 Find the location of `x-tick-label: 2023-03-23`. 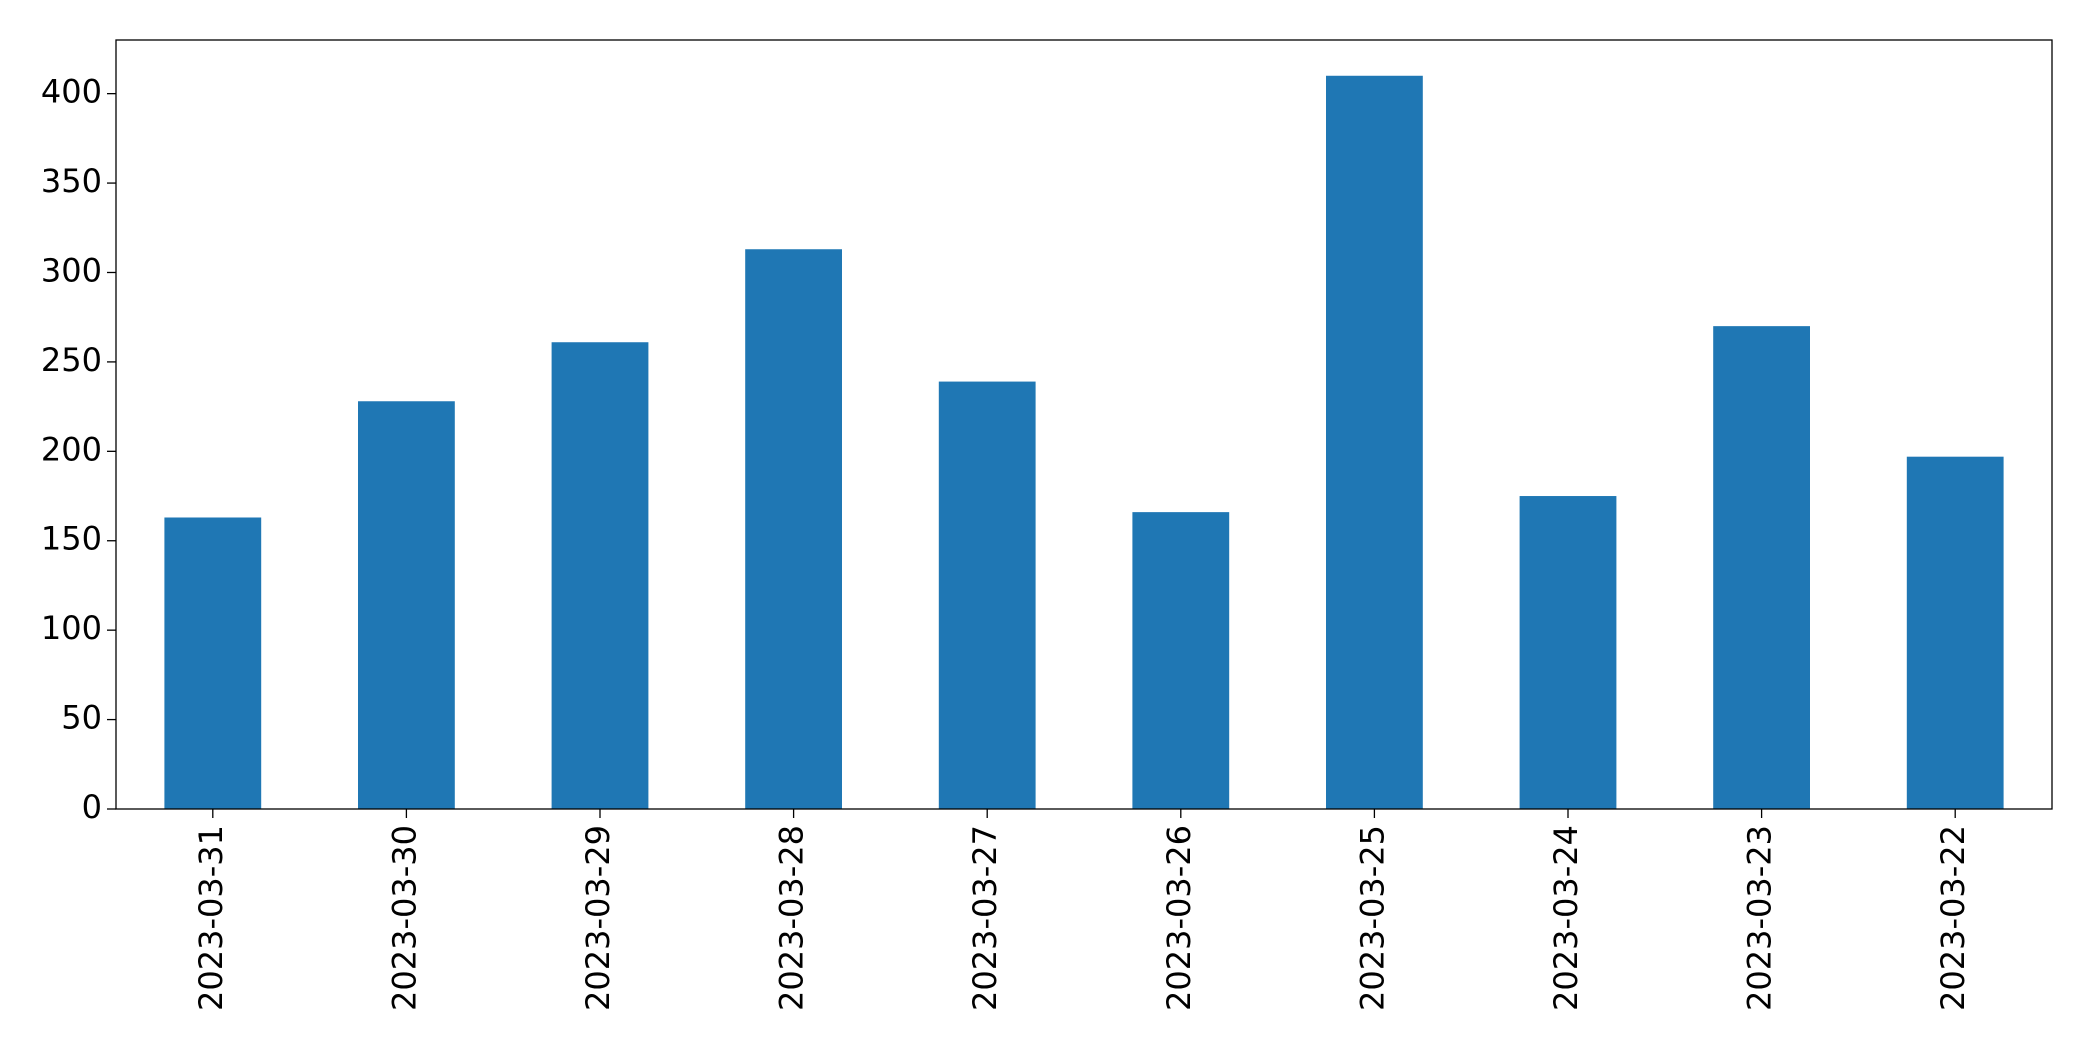

x-tick-label: 2023-03-23 is located at coordinates (1760, 918).